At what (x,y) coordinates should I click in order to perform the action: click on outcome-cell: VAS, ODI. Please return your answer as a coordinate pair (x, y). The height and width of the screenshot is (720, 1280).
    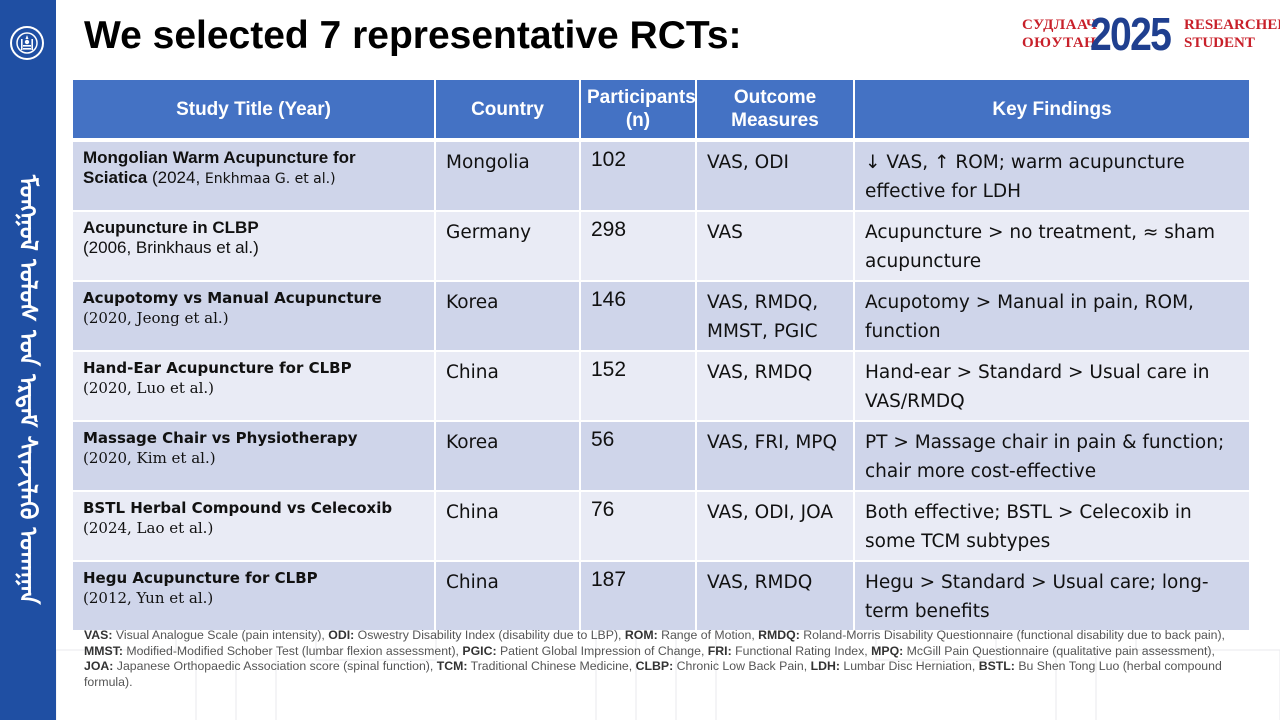
    Looking at the image, I should click on (775, 176).